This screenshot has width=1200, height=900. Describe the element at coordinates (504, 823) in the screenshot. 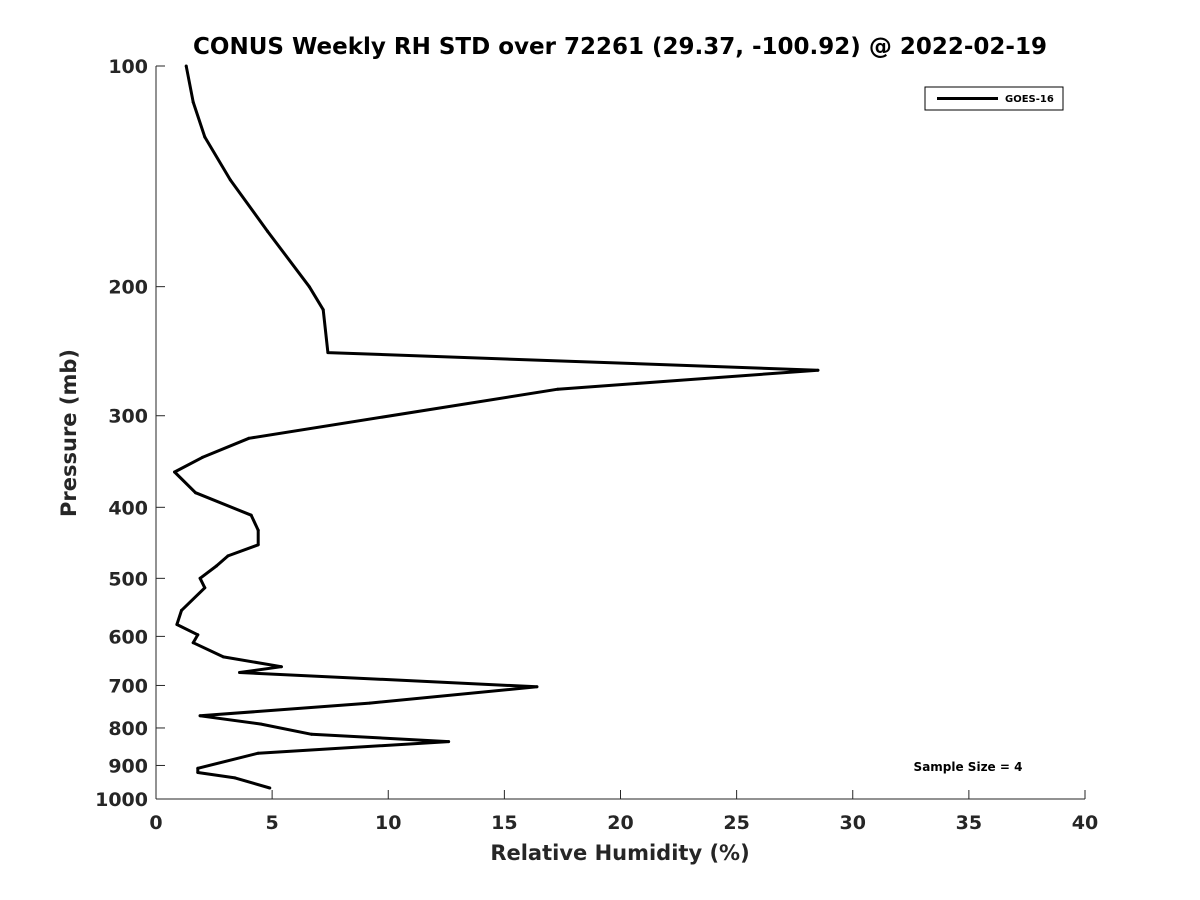

I see `x-tick-label: 15` at that location.